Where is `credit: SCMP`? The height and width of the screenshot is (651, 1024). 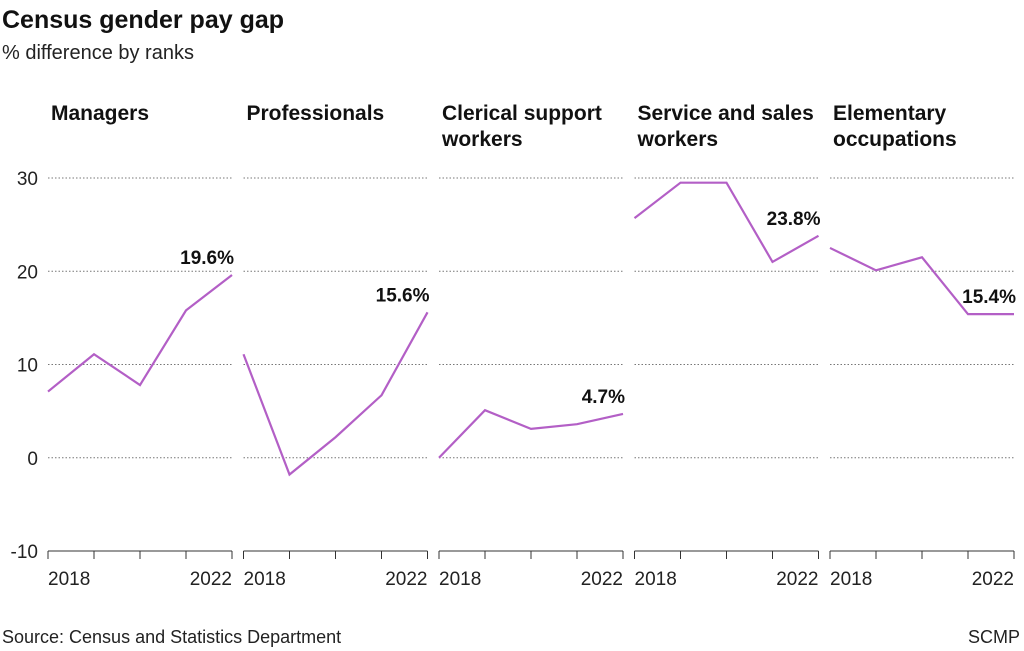 credit: SCMP is located at coordinates (994, 637).